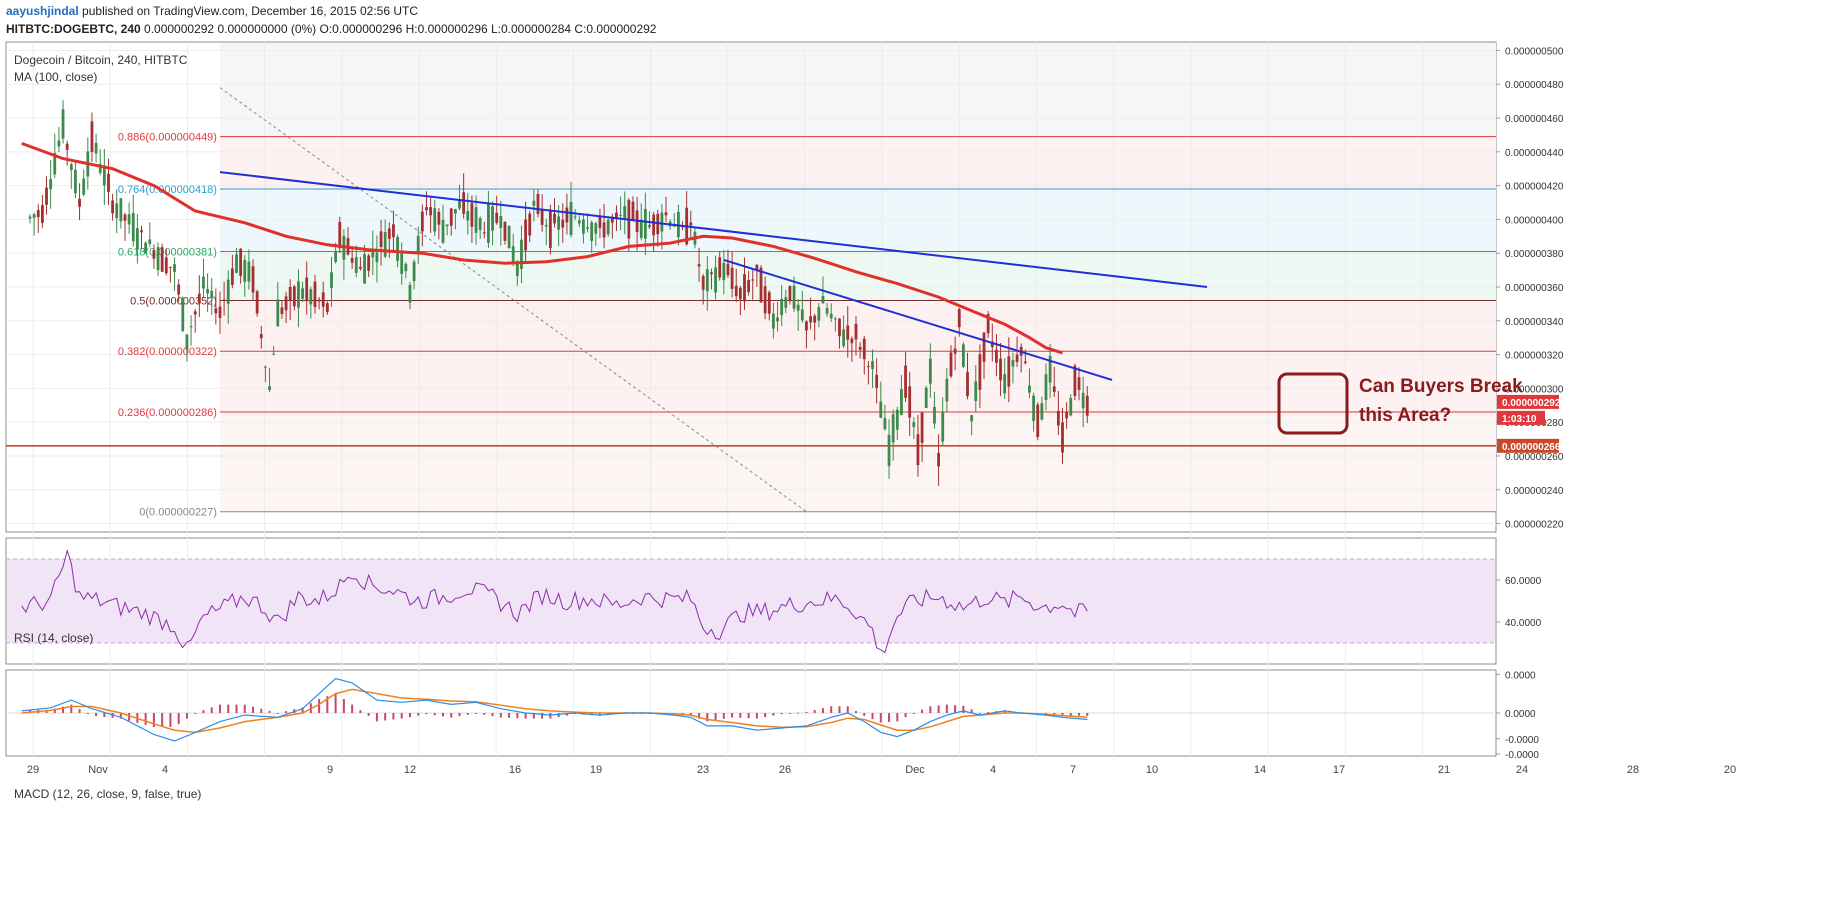 The width and height of the screenshot is (1824, 907). What do you see at coordinates (1521, 417) in the screenshot?
I see `price-label` at bounding box center [1521, 417].